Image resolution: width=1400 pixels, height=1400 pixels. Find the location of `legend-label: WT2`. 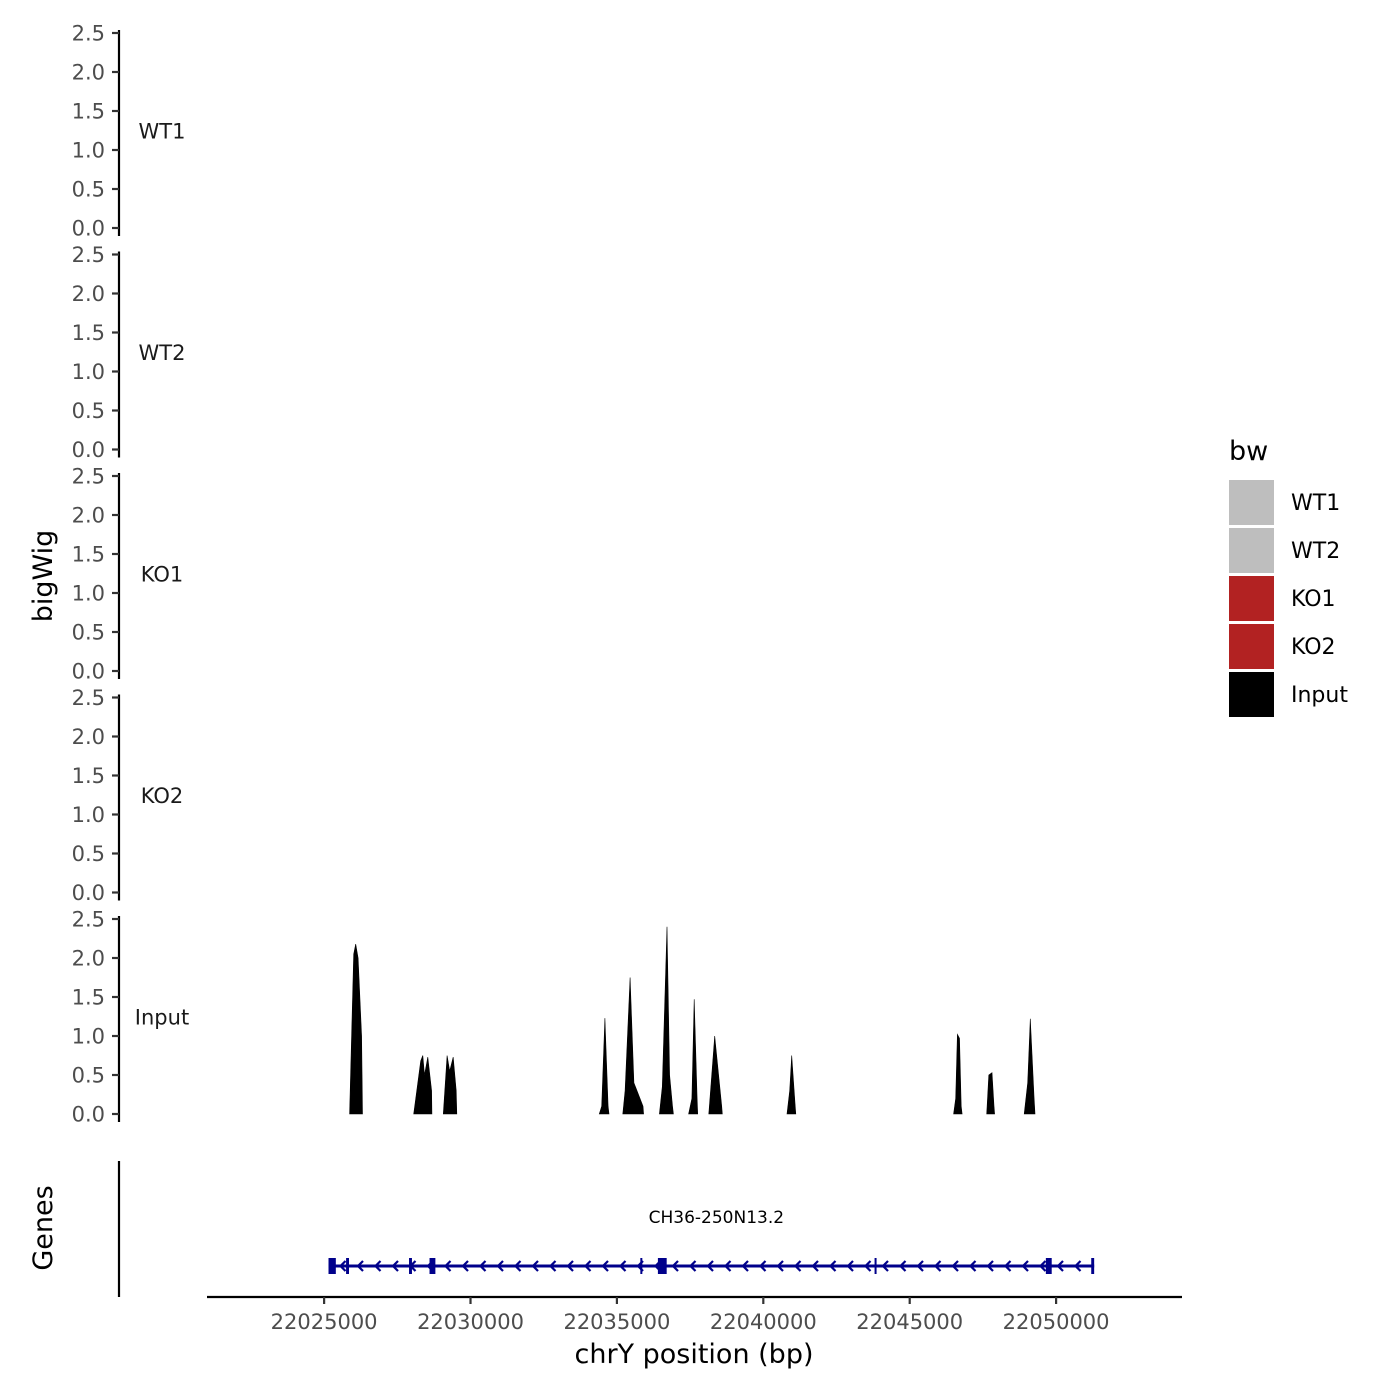

legend-label: WT2 is located at coordinates (1315, 551).